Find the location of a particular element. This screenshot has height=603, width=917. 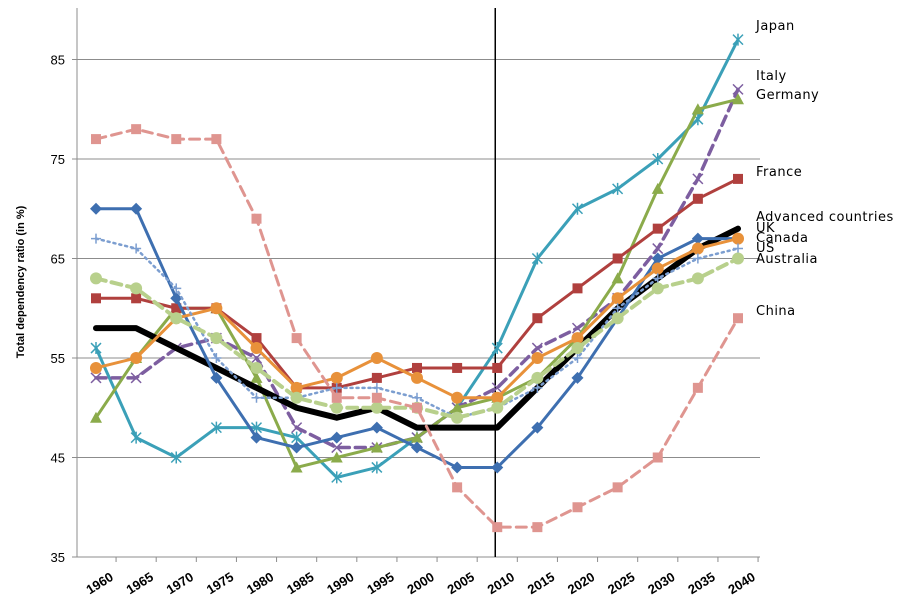

x-tick-label: 2040 is located at coordinates (741, 583).